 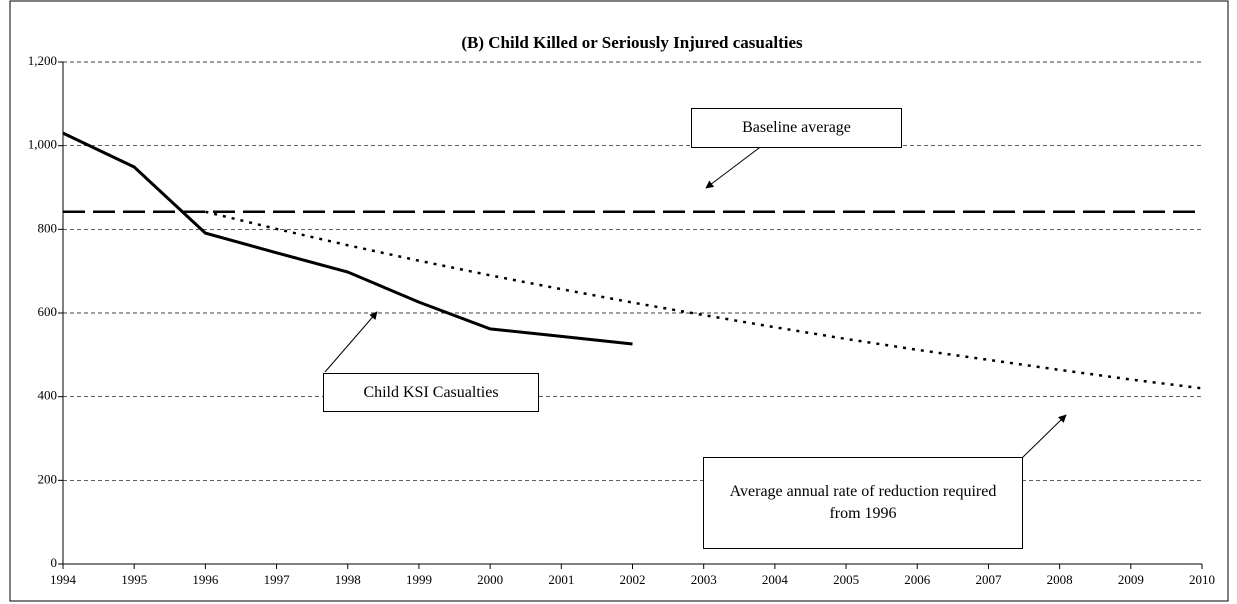 I want to click on x-tick-label: 2003, so click(x=704, y=579).